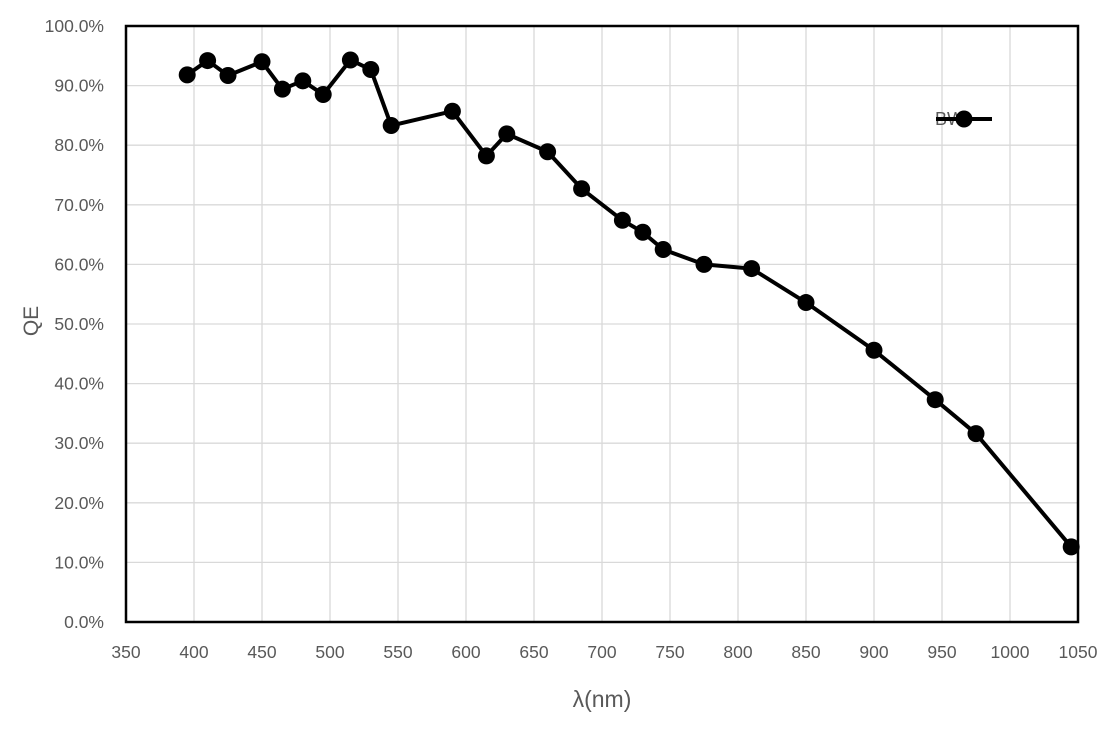  What do you see at coordinates (79, 324) in the screenshot?
I see `y-tick-label: 50.0%` at bounding box center [79, 324].